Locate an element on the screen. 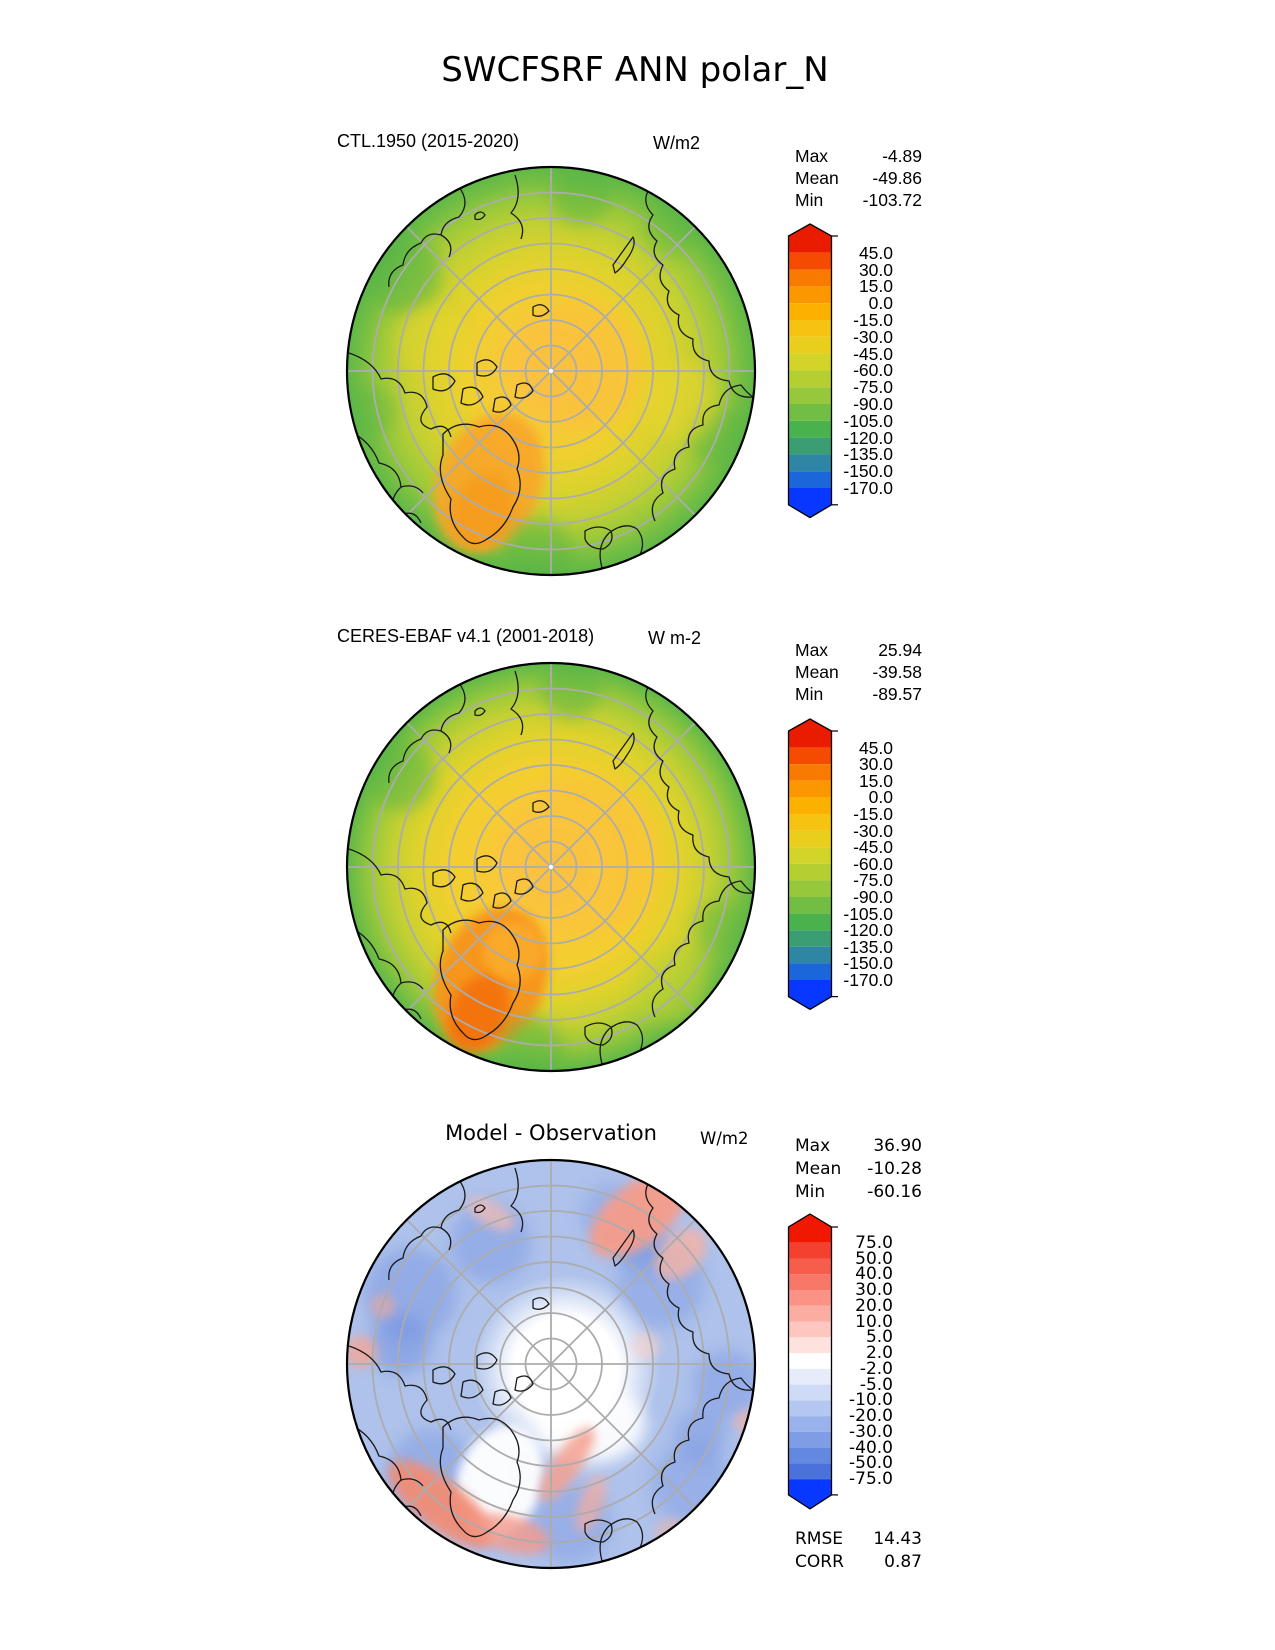 Image resolution: width=1275 pixels, height=1650 pixels. panel2-units: W m-2 is located at coordinates (674, 638).